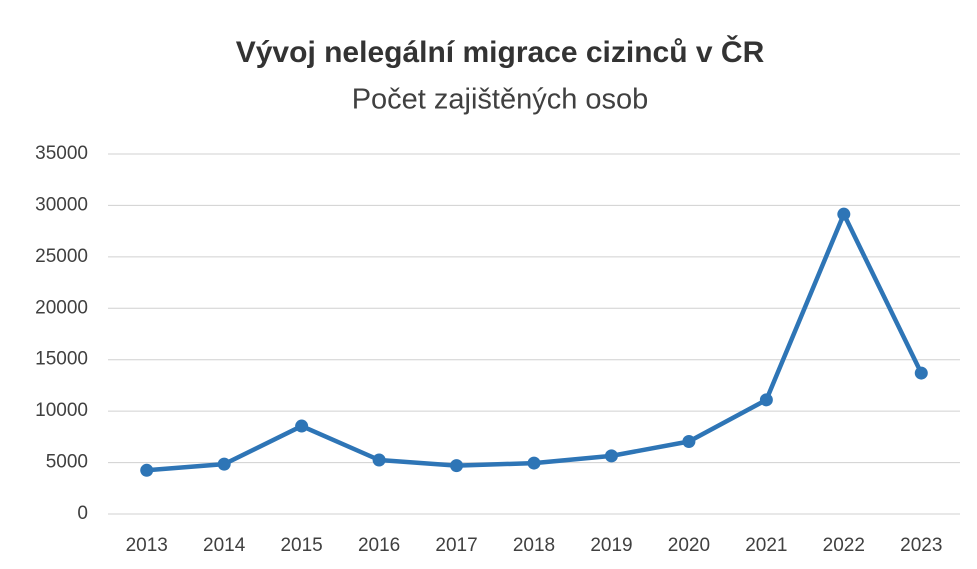  What do you see at coordinates (82, 513) in the screenshot?
I see `y-tick-label: 0` at bounding box center [82, 513].